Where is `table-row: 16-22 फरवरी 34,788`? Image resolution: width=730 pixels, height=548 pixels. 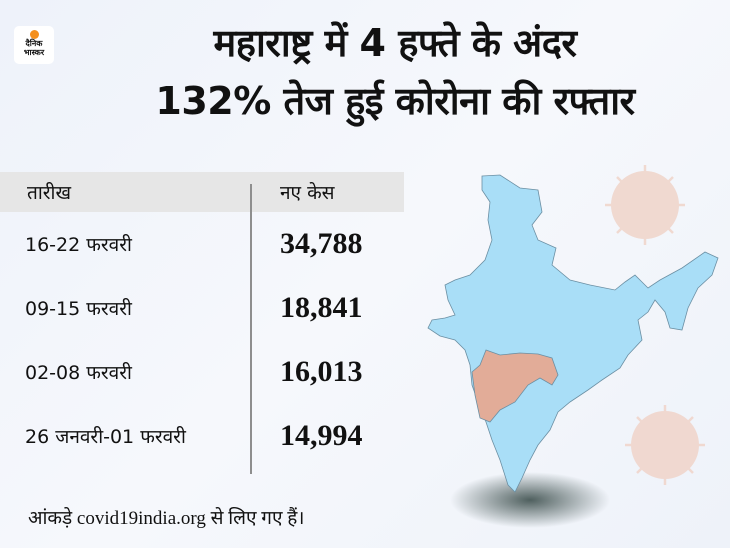 table-row: 16-22 फरवरी 34,788 is located at coordinates (202, 244).